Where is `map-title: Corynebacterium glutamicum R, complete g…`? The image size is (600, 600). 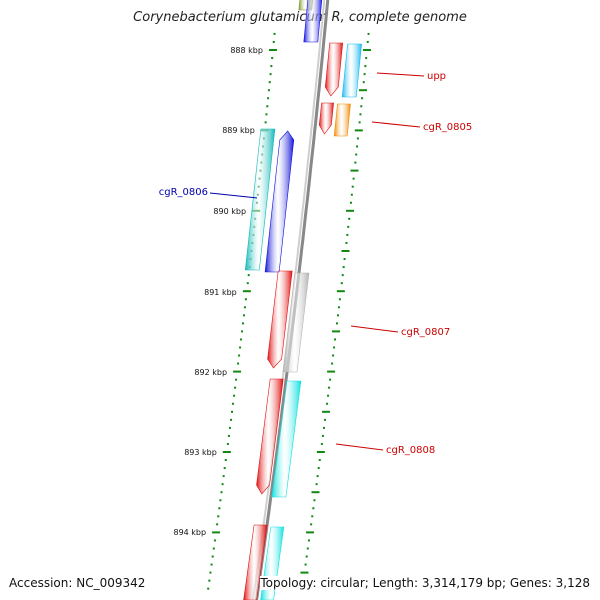
map-title: Corynebacterium glutamicum R, complete g… is located at coordinates (300, 17).